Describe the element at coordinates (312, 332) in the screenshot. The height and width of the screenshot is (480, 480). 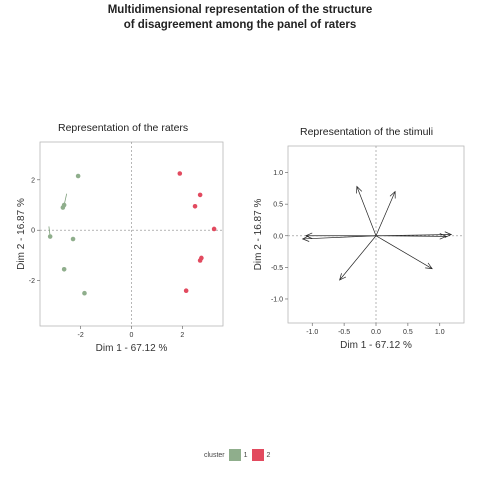
I see `x-tick-label: -1.0` at that location.